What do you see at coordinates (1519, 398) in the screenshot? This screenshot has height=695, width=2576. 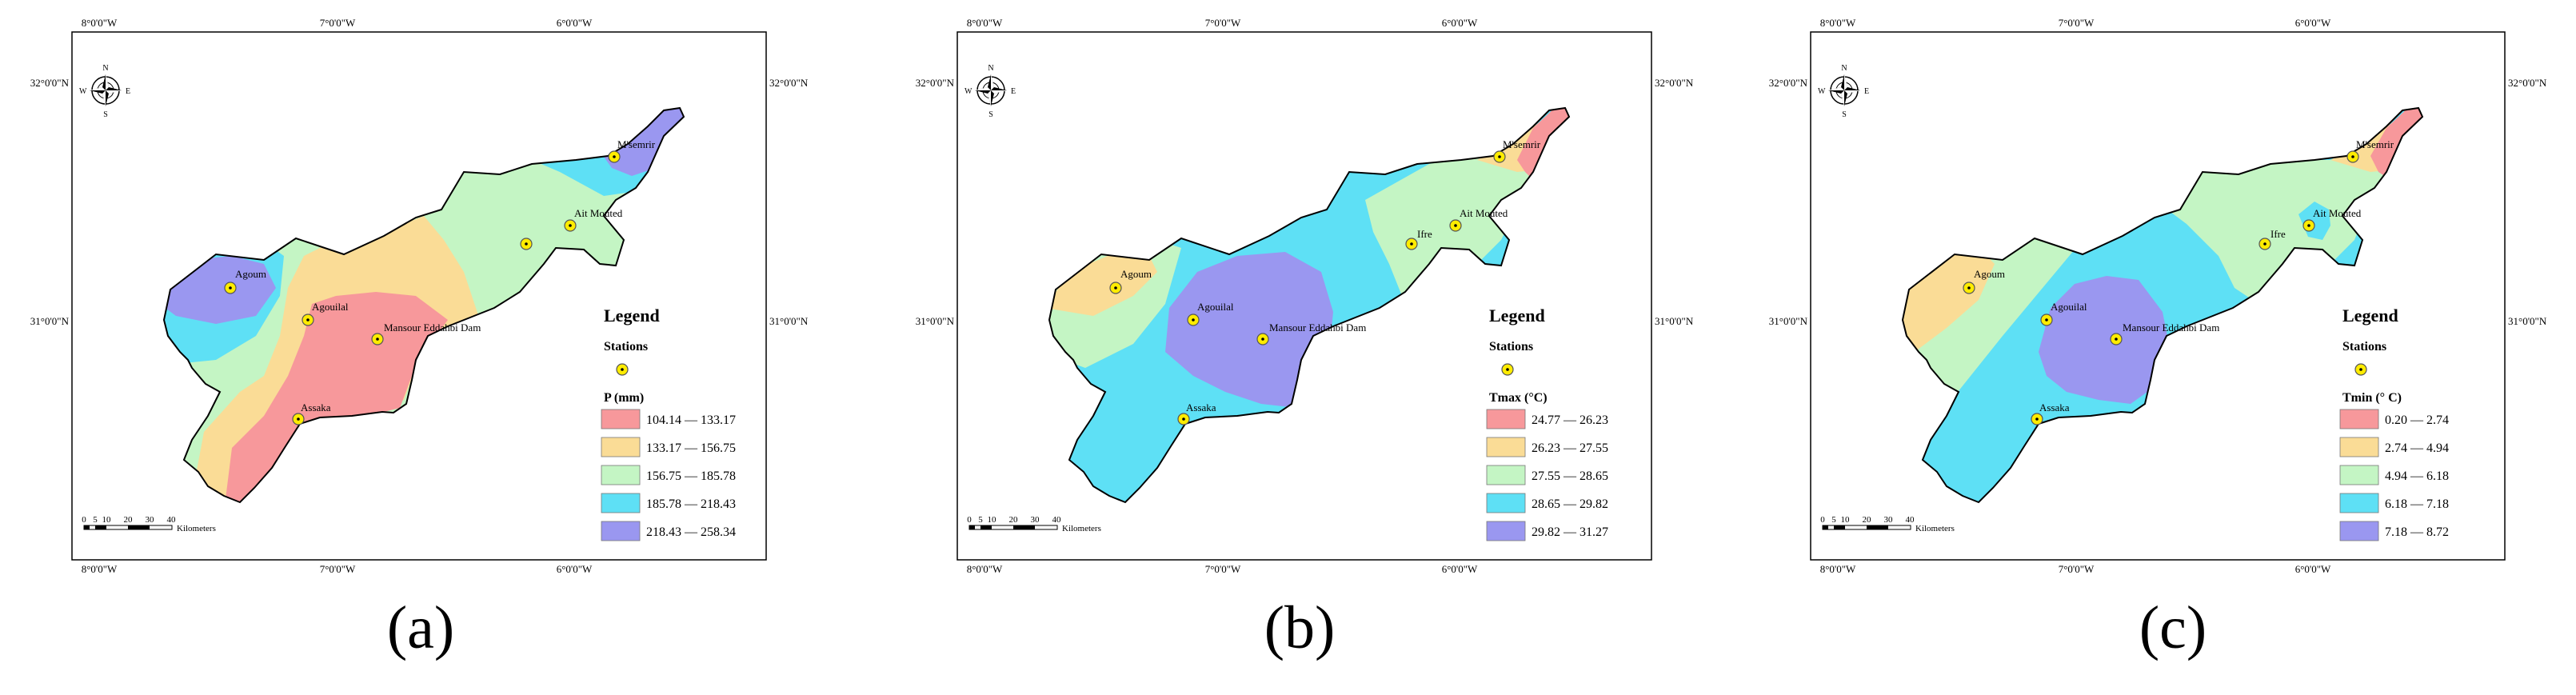 I see `legend-variable: Tmax (°C)` at bounding box center [1519, 398].